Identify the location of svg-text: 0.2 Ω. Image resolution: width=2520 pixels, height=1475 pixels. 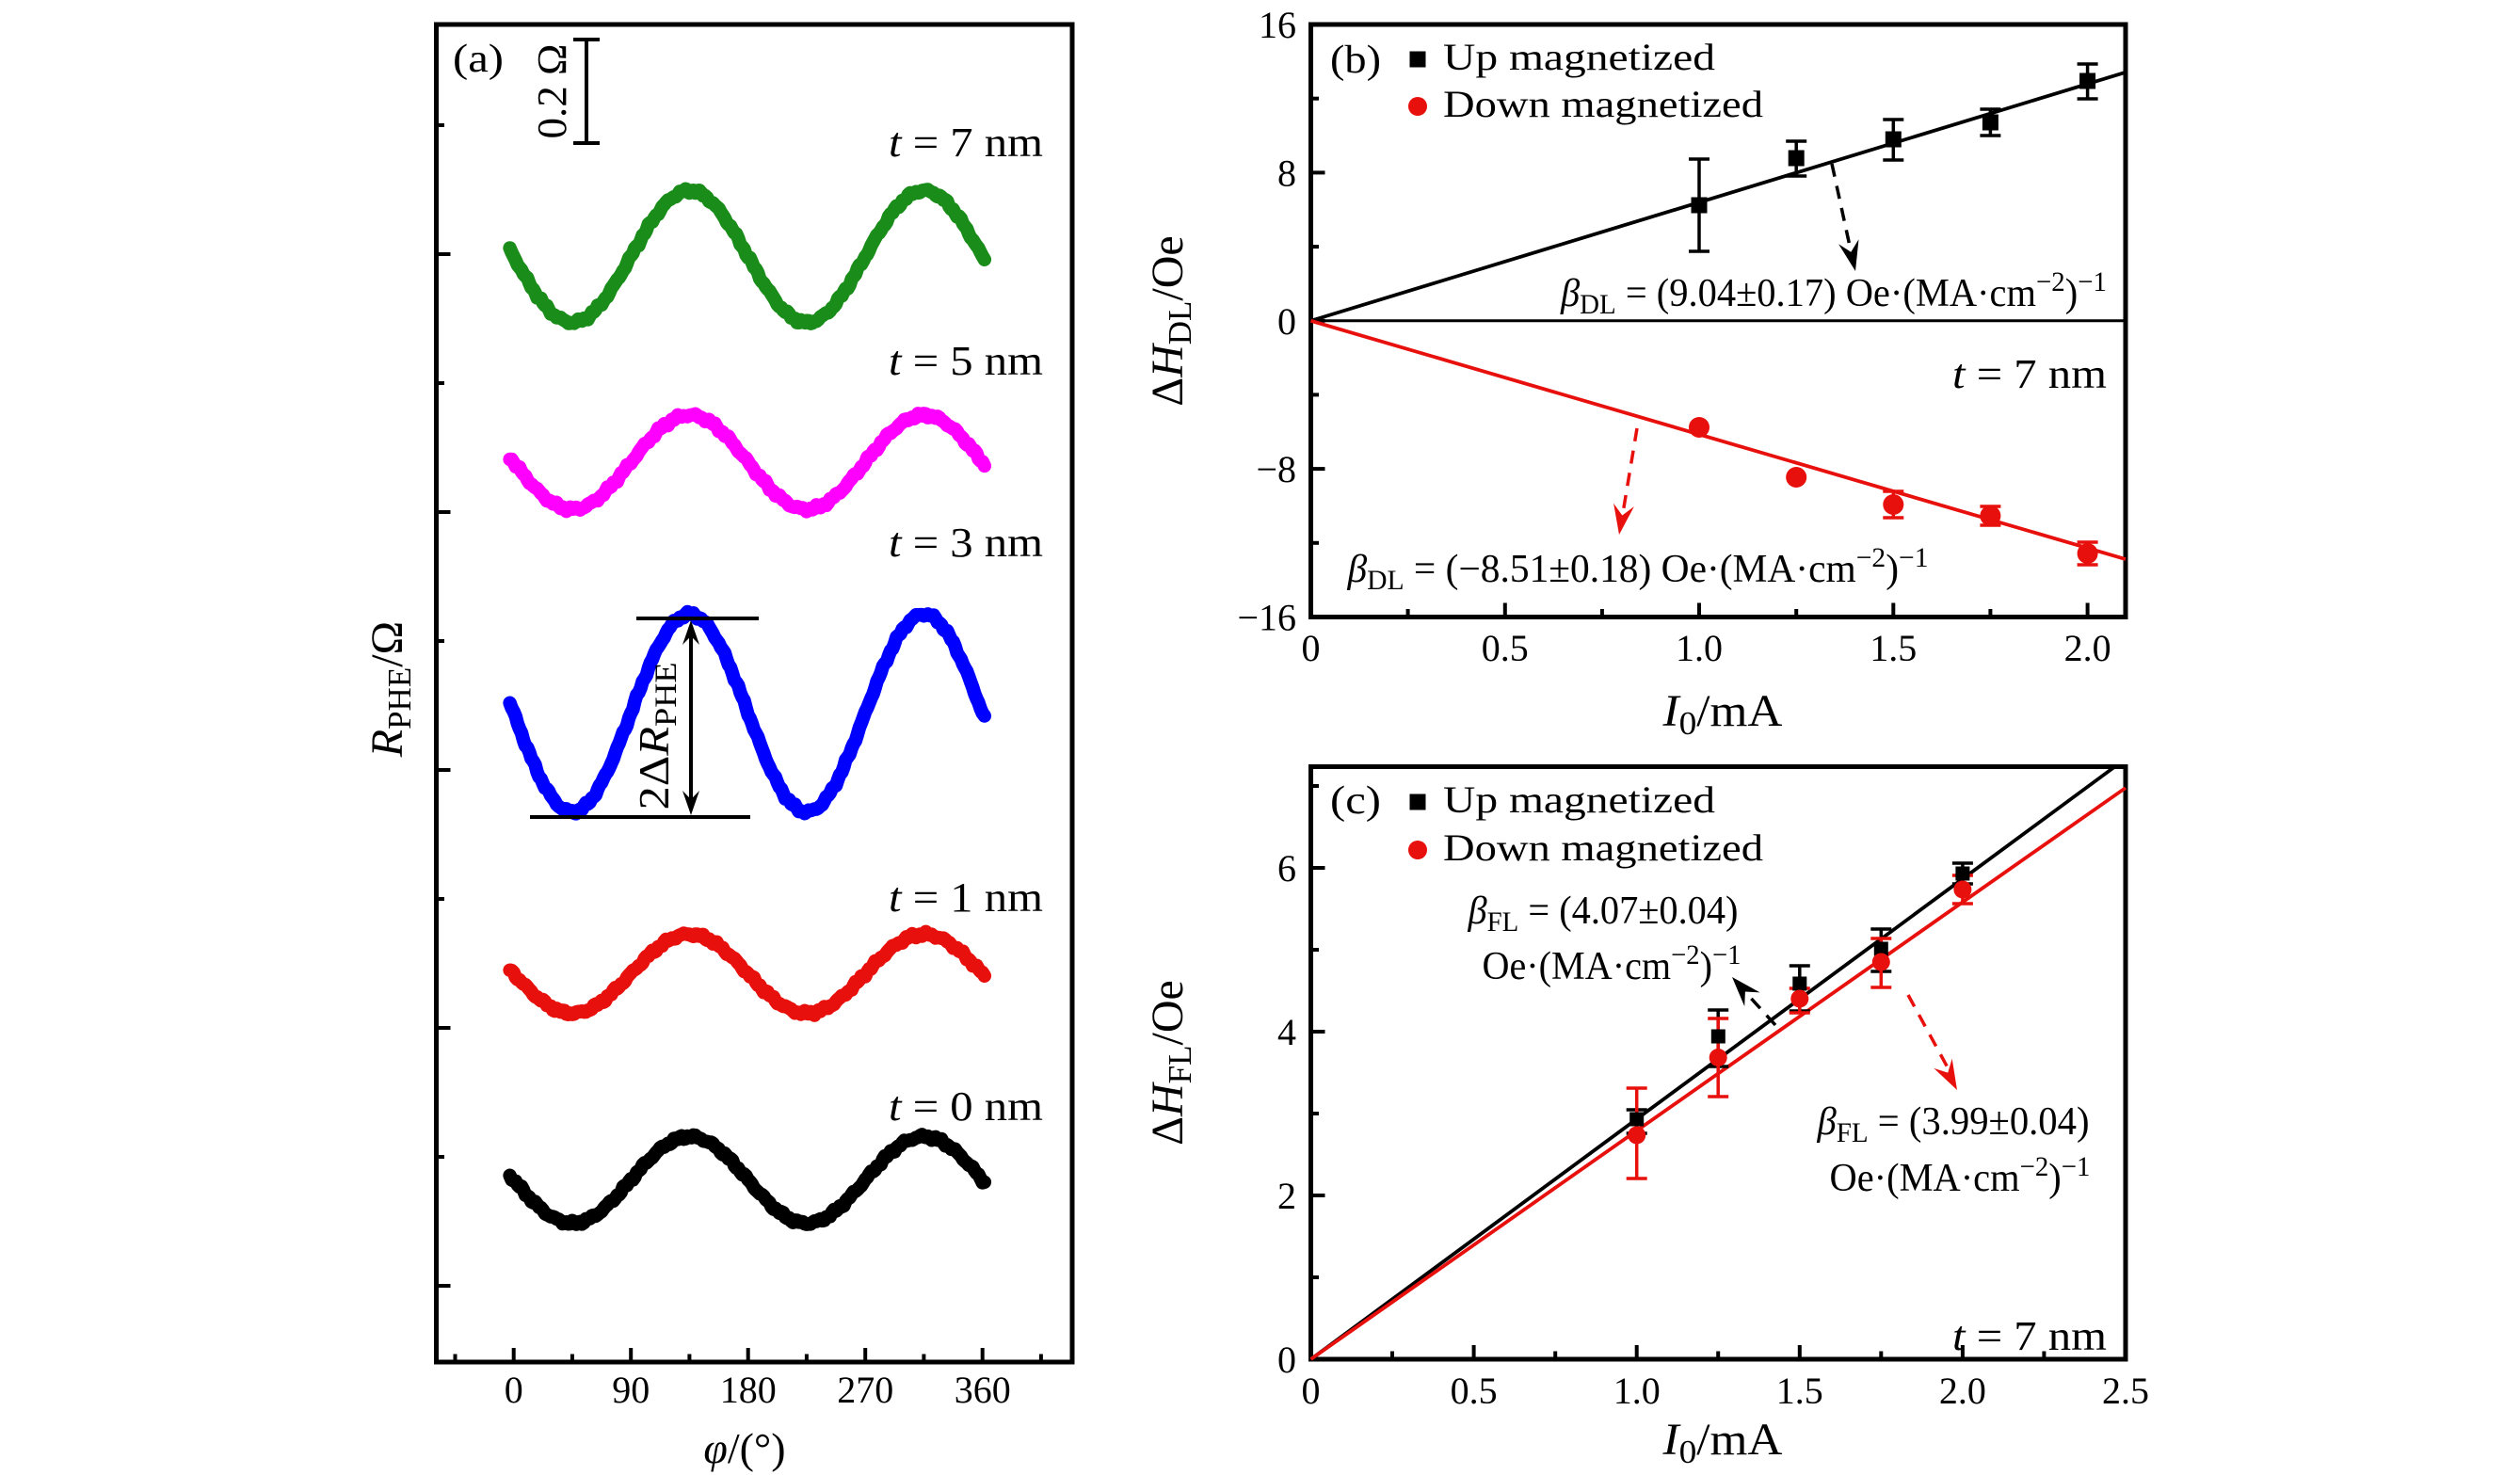
(552, 91).